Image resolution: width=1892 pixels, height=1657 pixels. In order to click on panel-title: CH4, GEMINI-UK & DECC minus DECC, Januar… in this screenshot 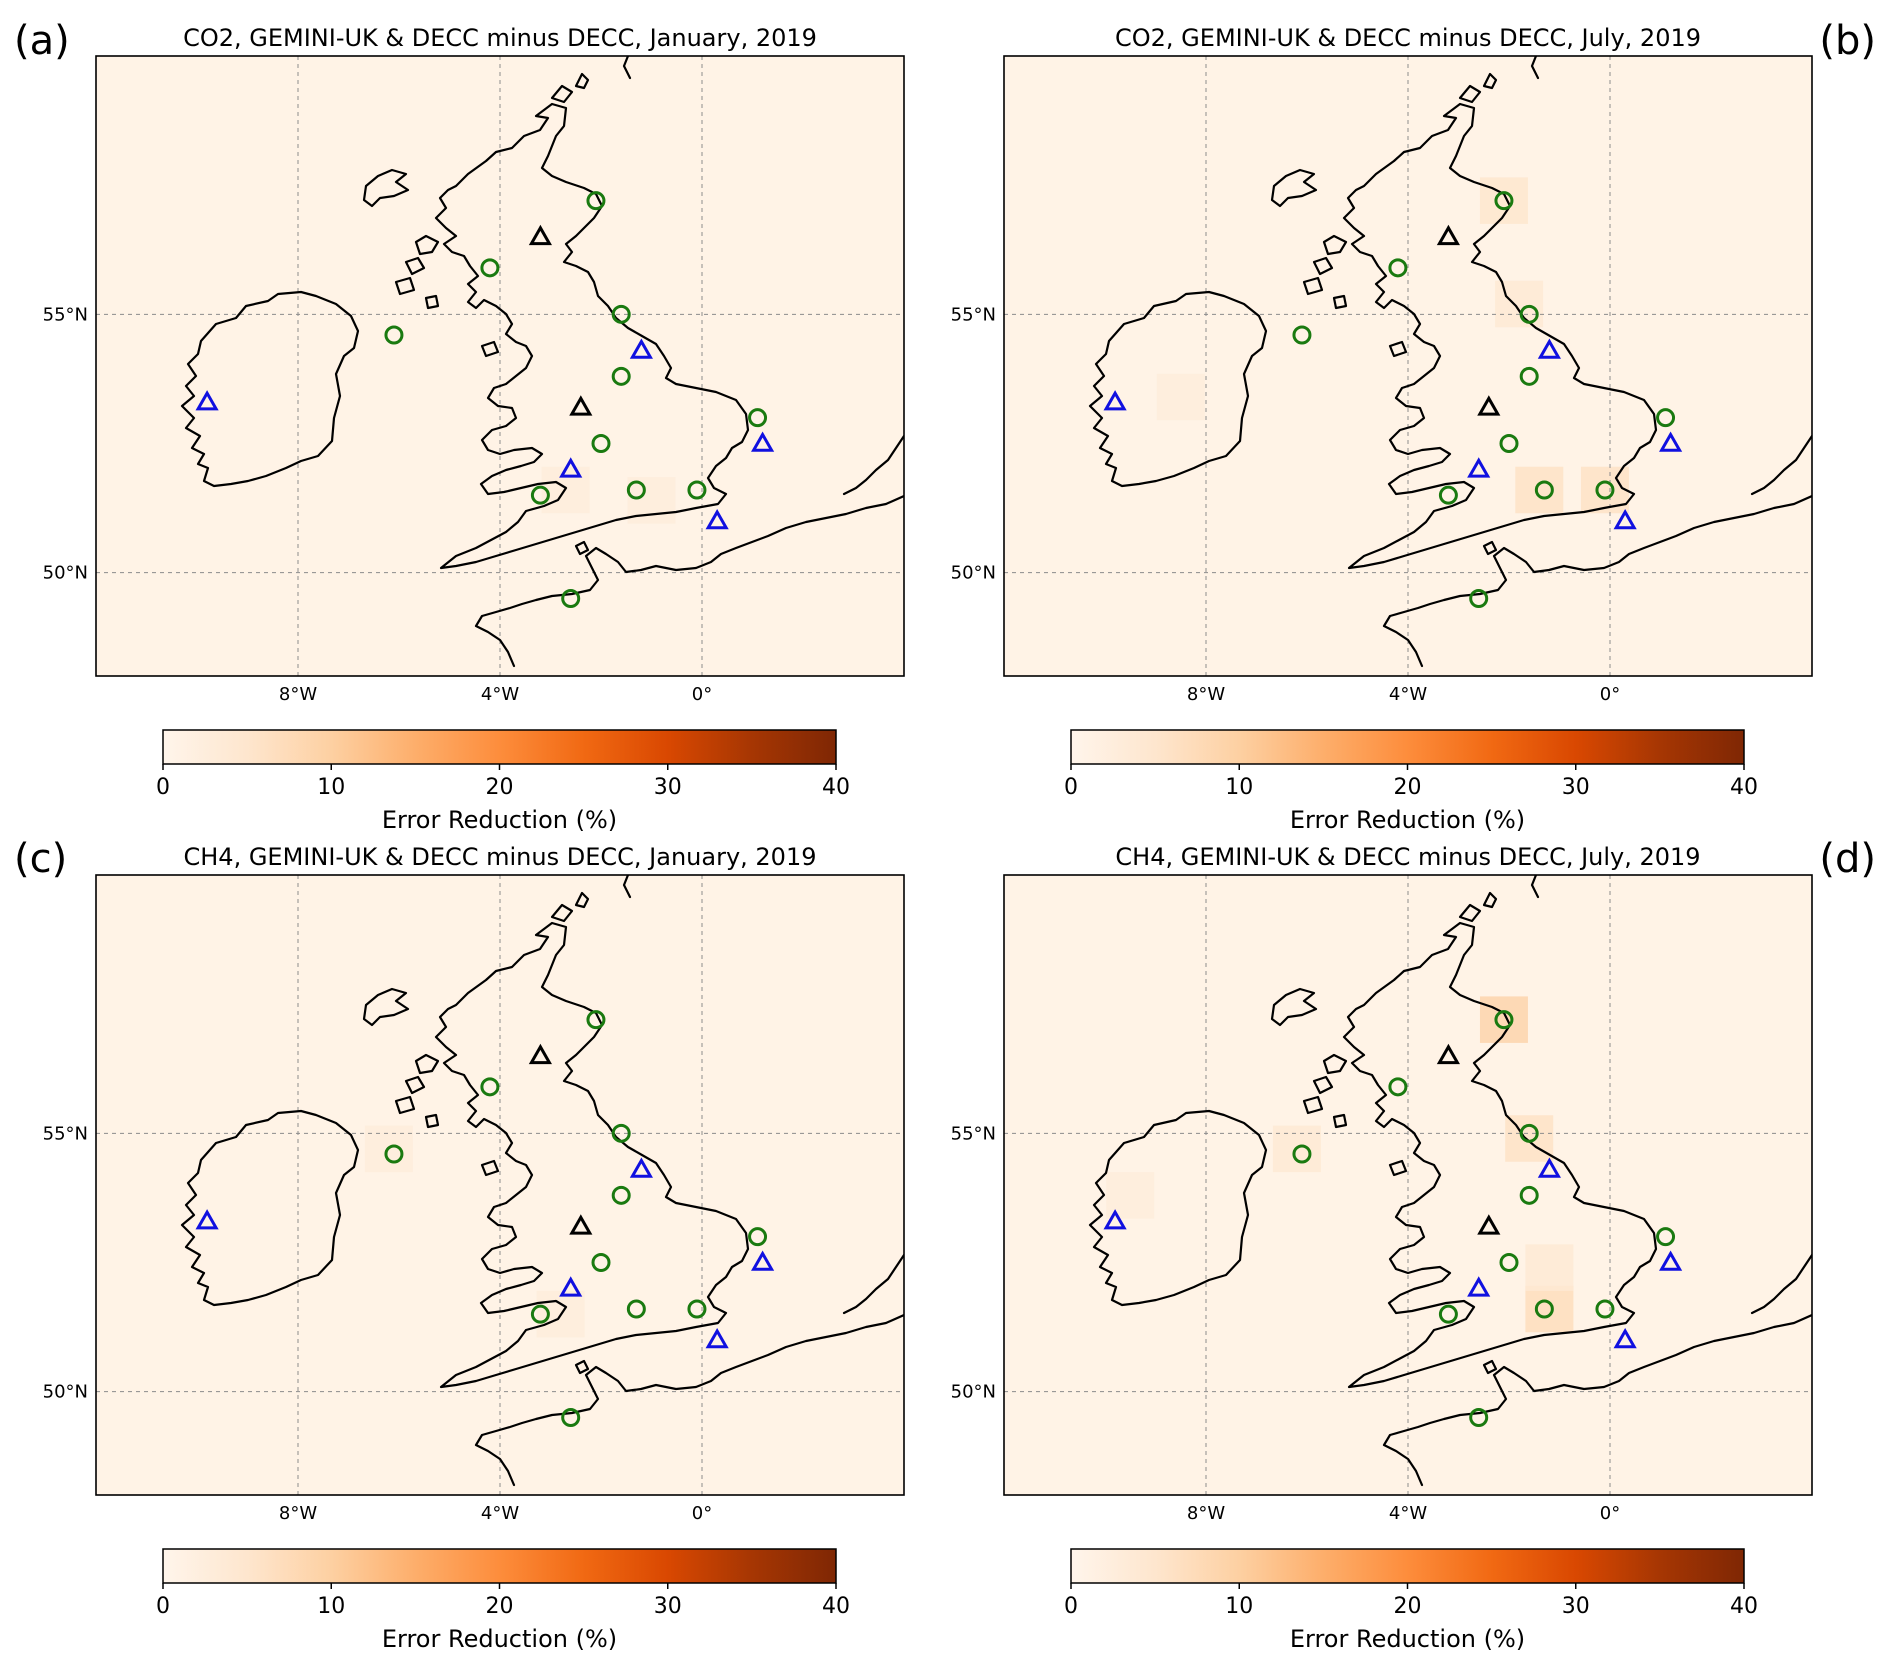, I will do `click(500, 857)`.